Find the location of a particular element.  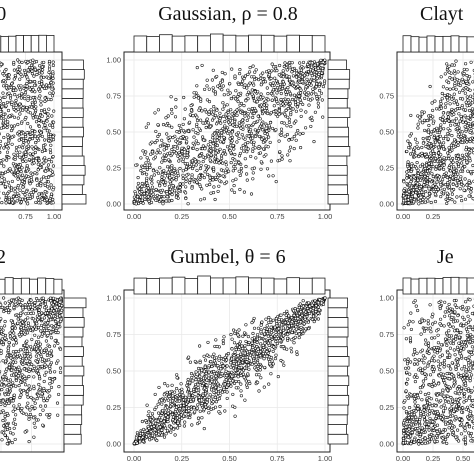

x-tick-label: 1.00 is located at coordinates (54, 216).